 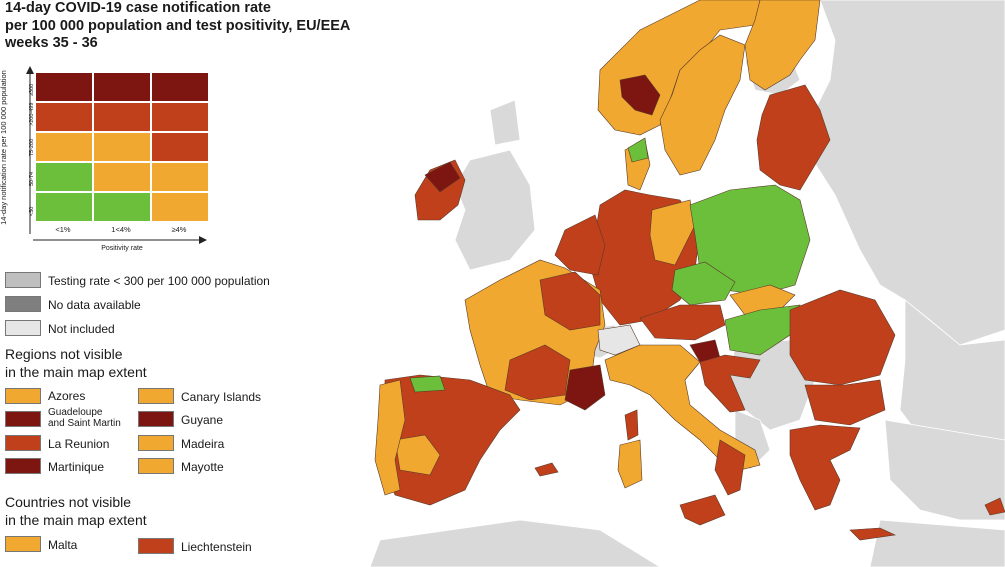 What do you see at coordinates (390, 437) in the screenshot?
I see `region-portugal` at bounding box center [390, 437].